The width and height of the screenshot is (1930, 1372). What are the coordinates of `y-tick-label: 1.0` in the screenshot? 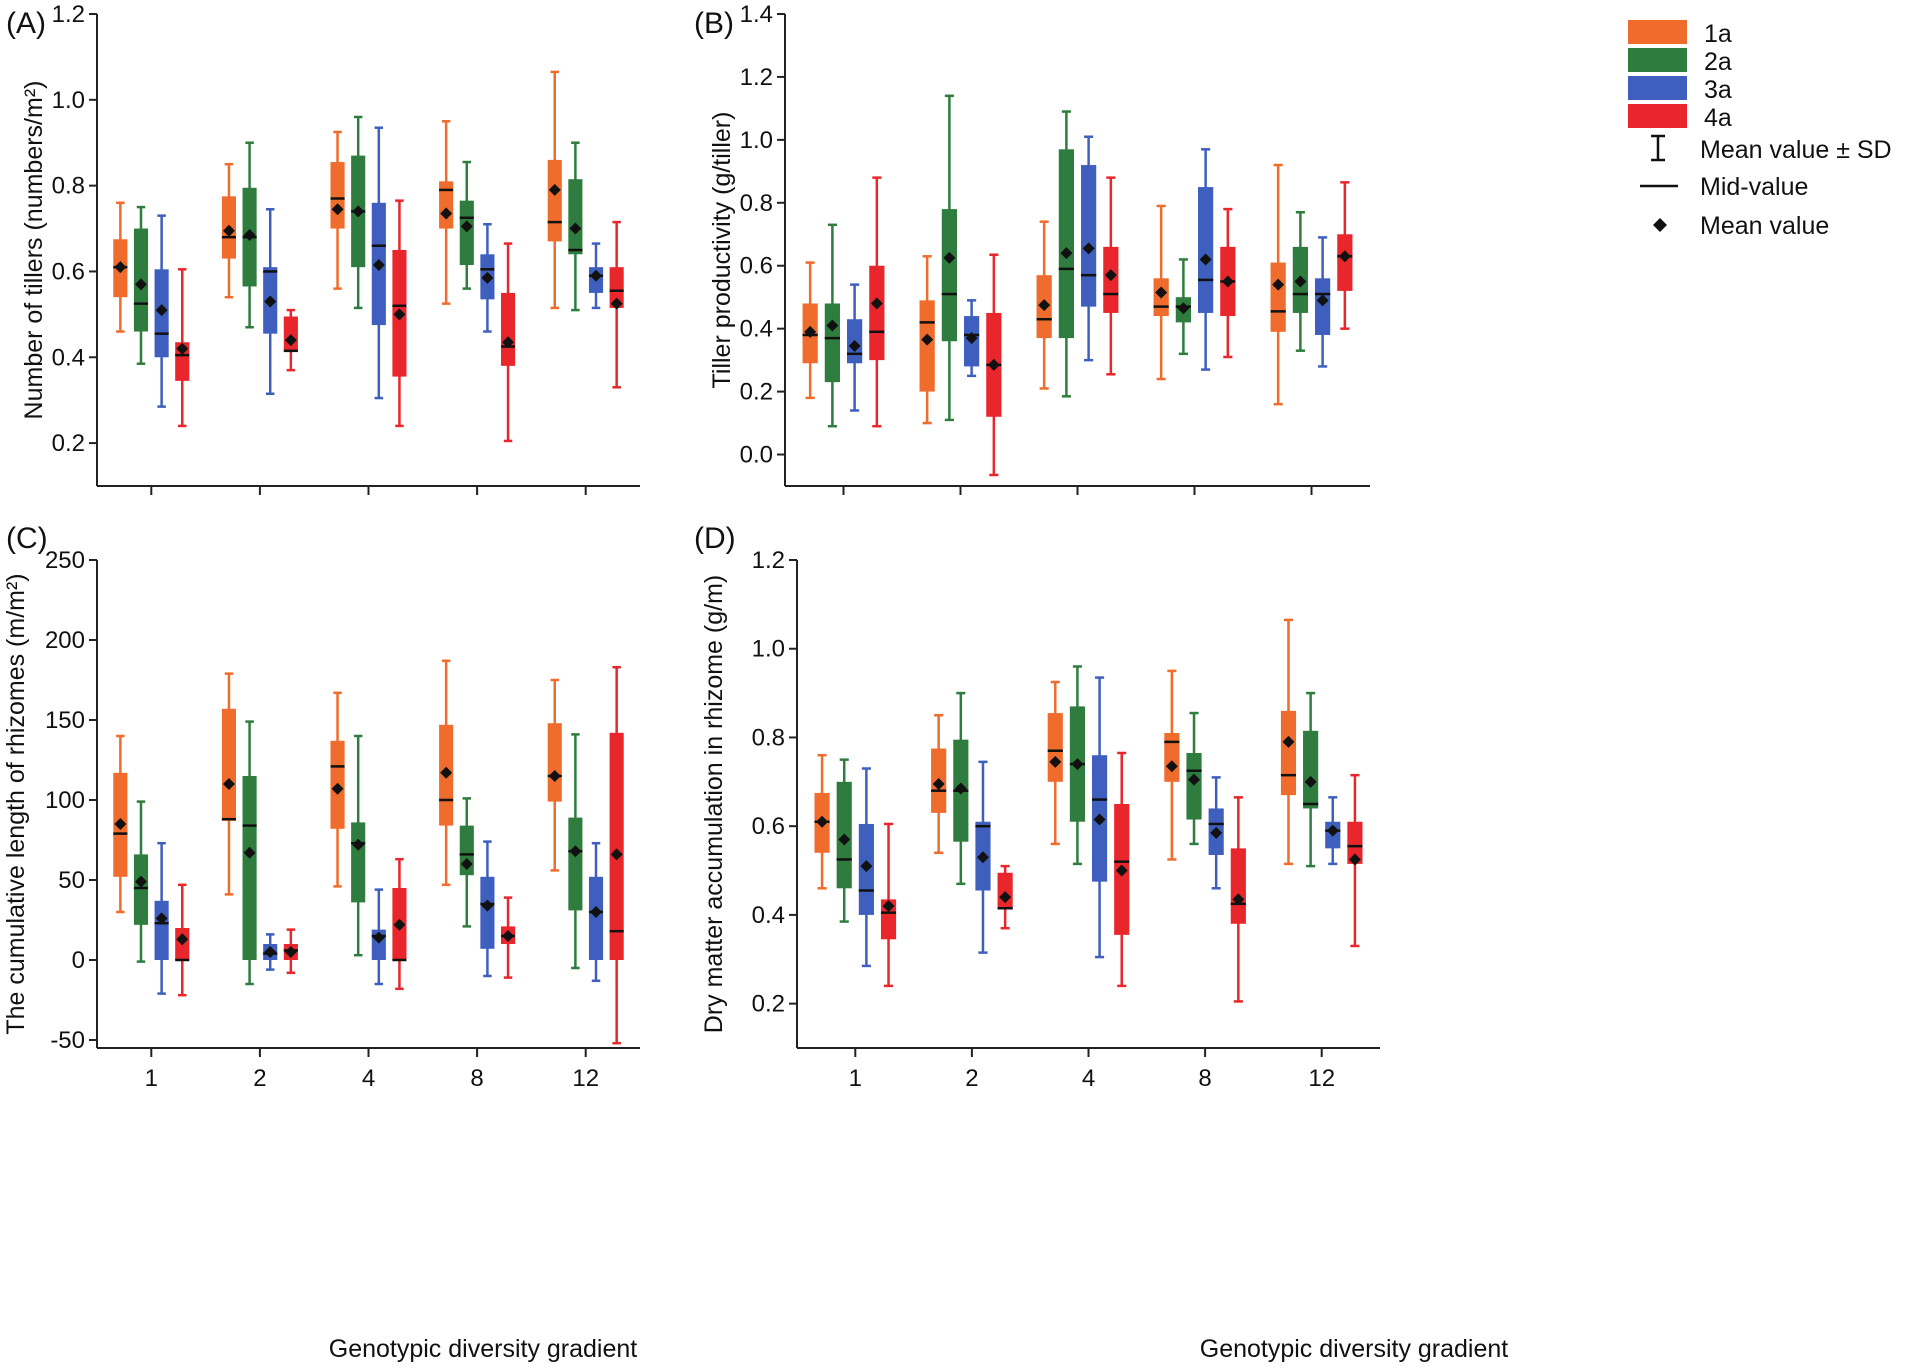 It's located at (768, 649).